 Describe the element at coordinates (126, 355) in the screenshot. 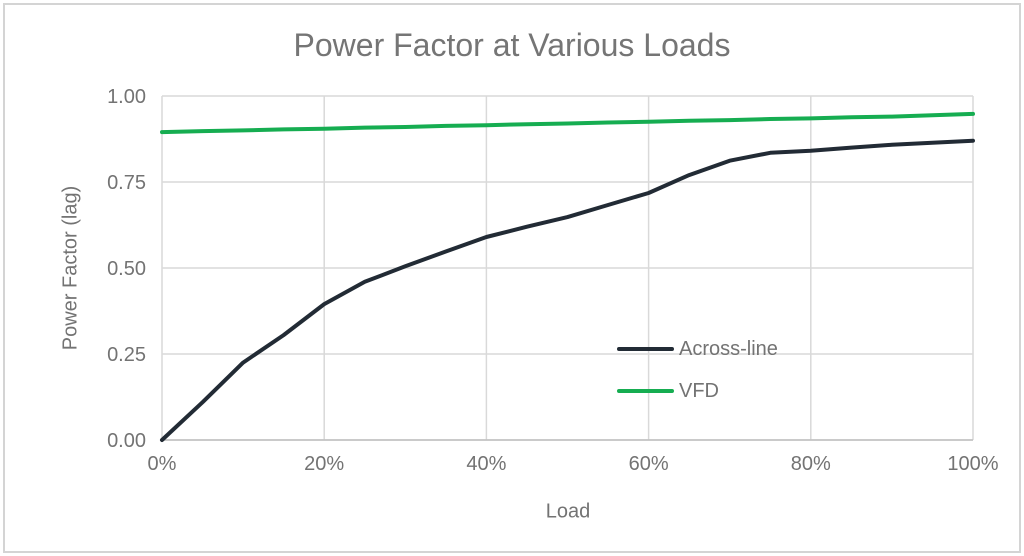

I see `y-tick-label: 0.25` at that location.